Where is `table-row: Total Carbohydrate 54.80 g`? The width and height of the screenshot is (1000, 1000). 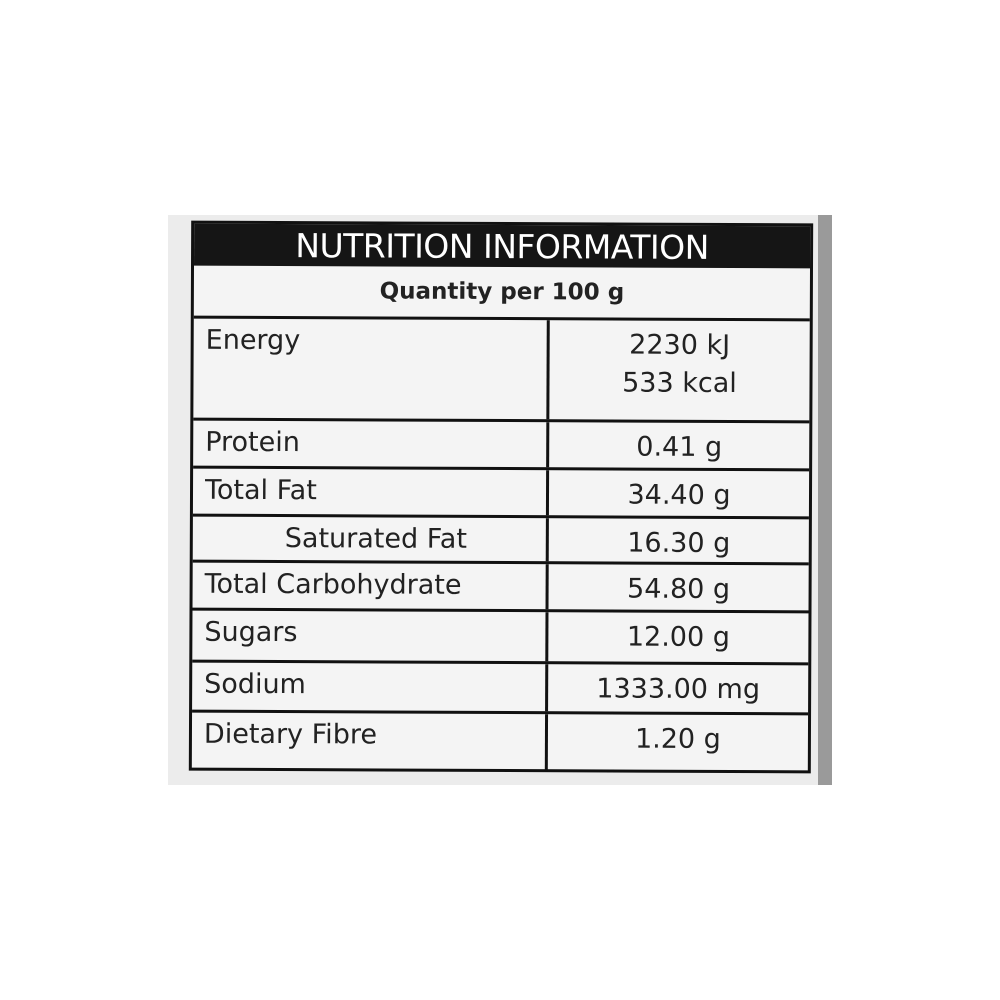 table-row: Total Carbohydrate 54.80 g is located at coordinates (500, 588).